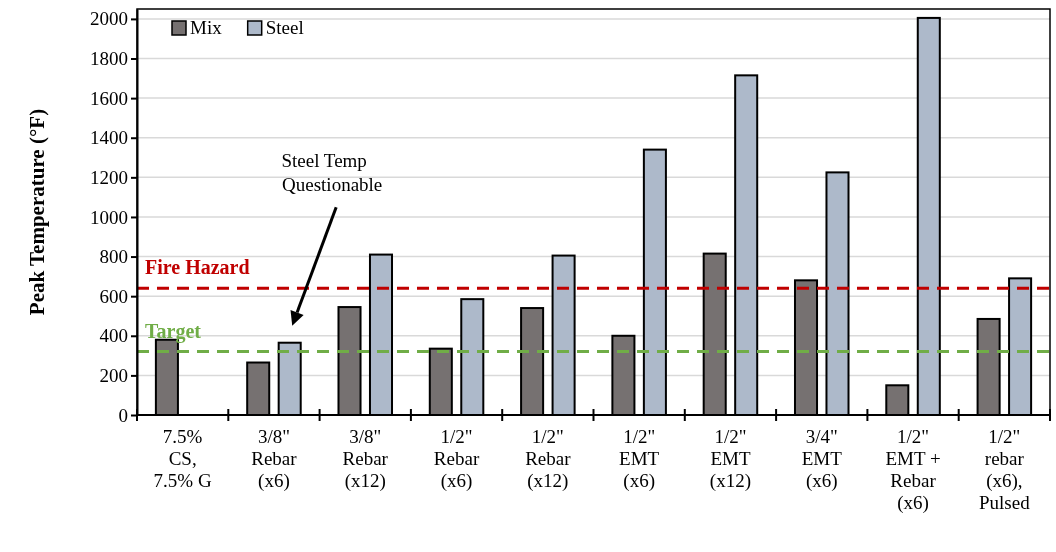  Describe the element at coordinates (456, 459) in the screenshot. I see `x-tick-label: 1/2" Rebar (x6)` at that location.